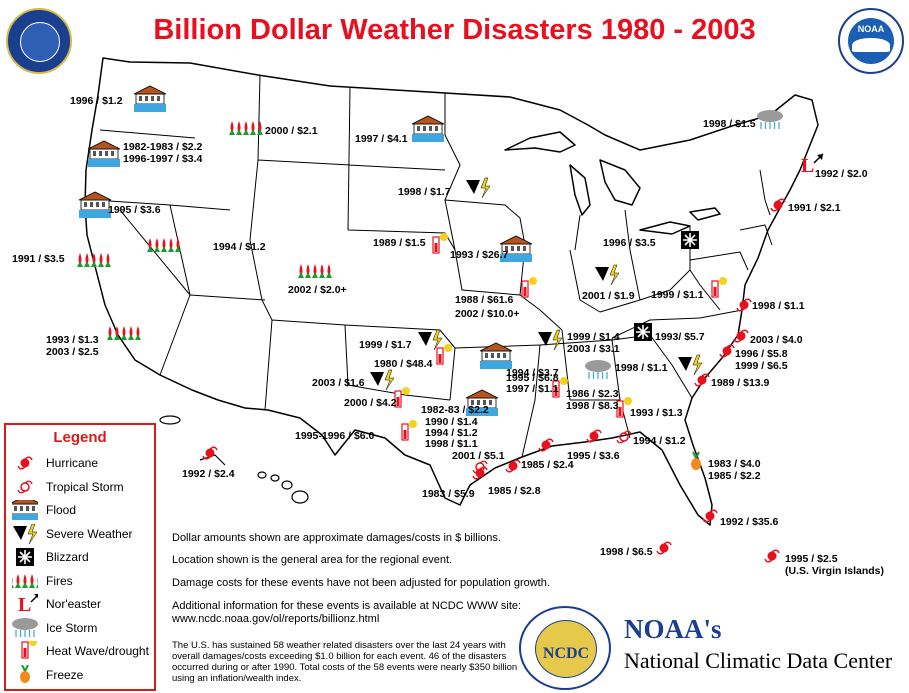 The height and width of the screenshot is (693, 909). Describe the element at coordinates (82, 581) in the screenshot. I see `legend-item: Fires` at that location.